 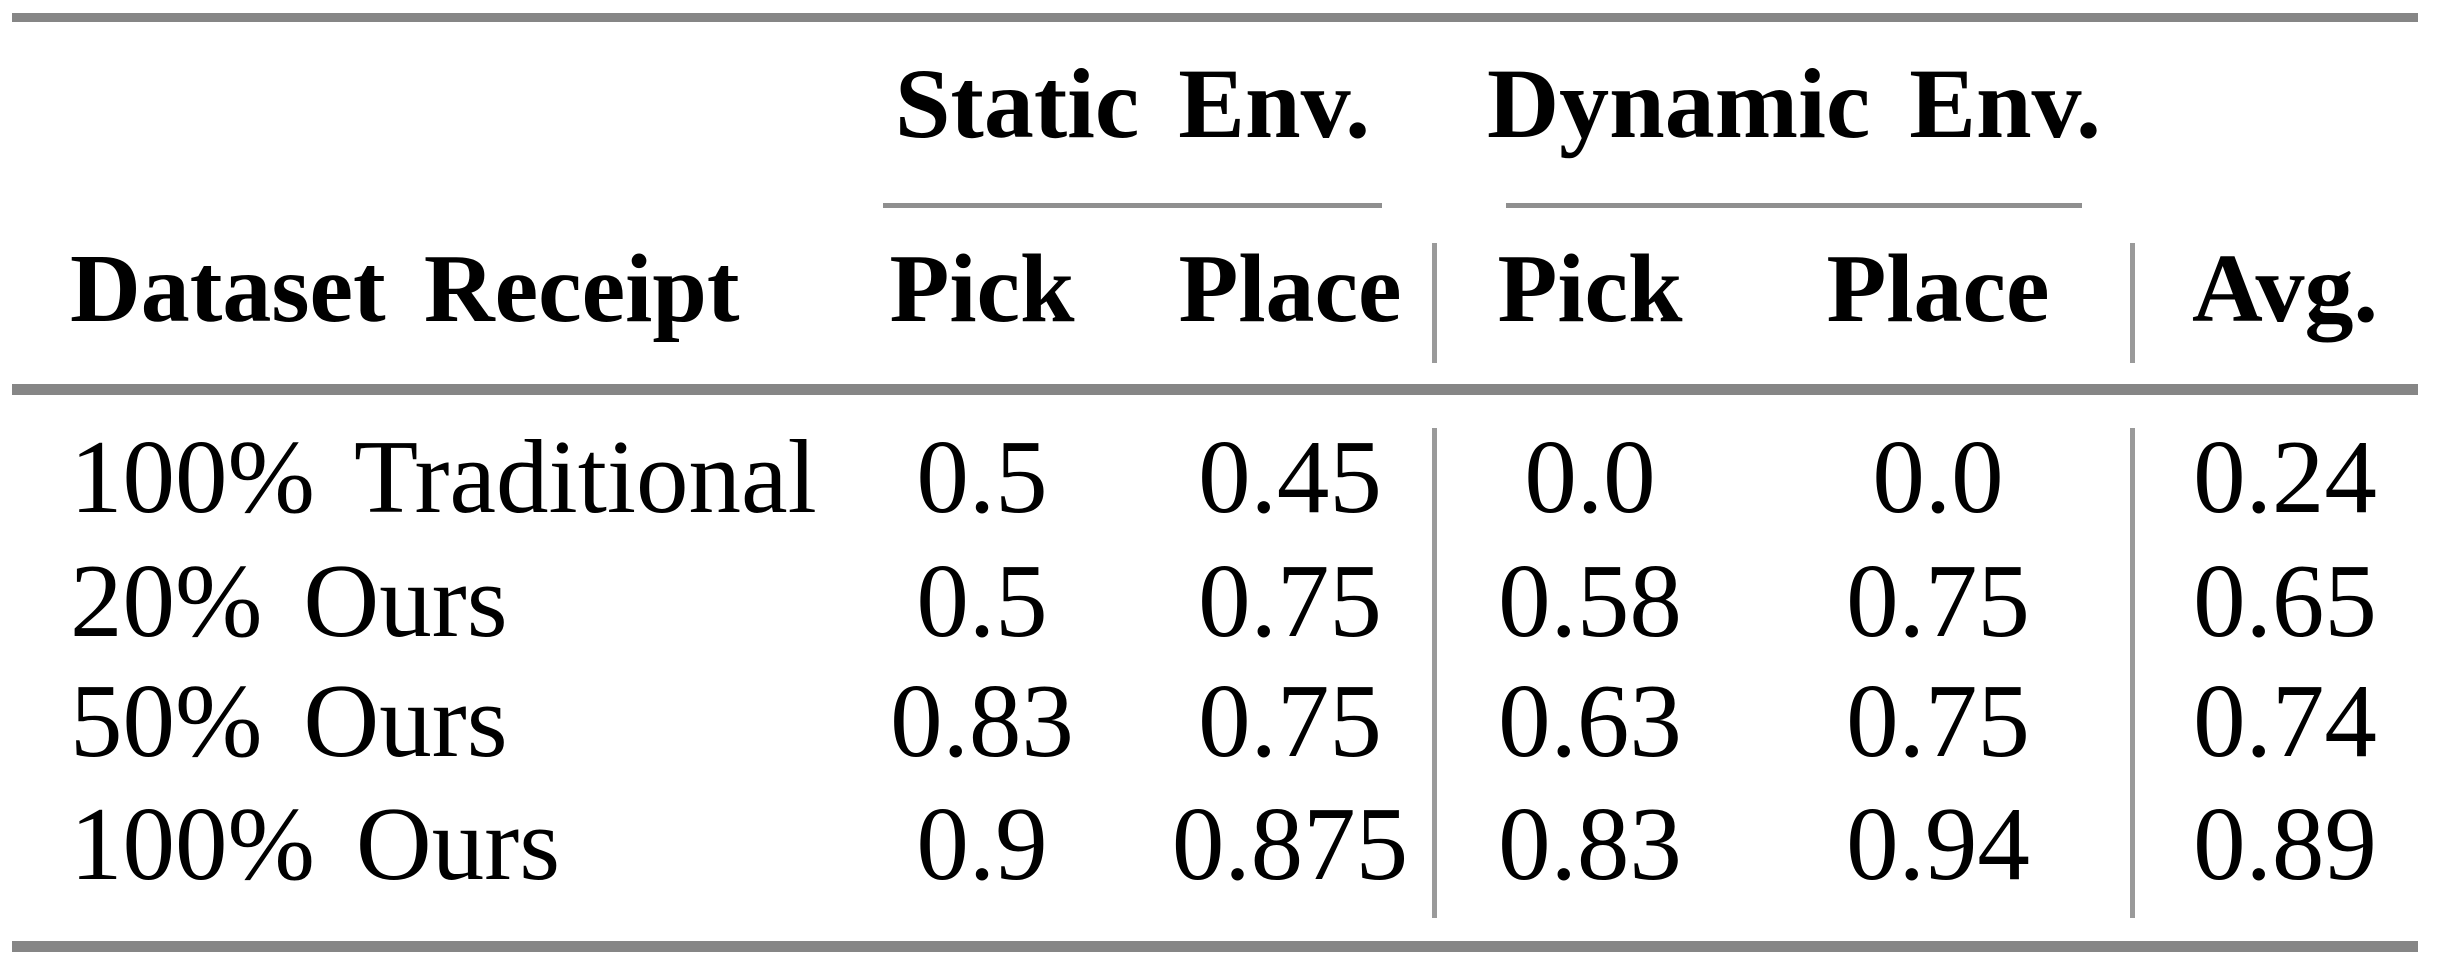 I want to click on column-header-dataset-receipt: Dataset Receipt, so click(x=405, y=289).